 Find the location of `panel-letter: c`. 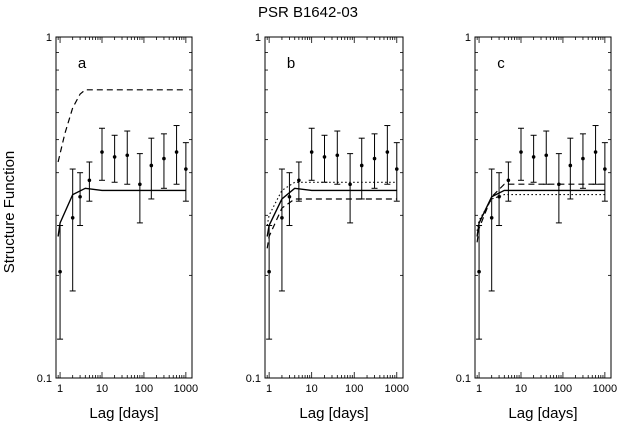

panel-letter: c is located at coordinates (501, 63).